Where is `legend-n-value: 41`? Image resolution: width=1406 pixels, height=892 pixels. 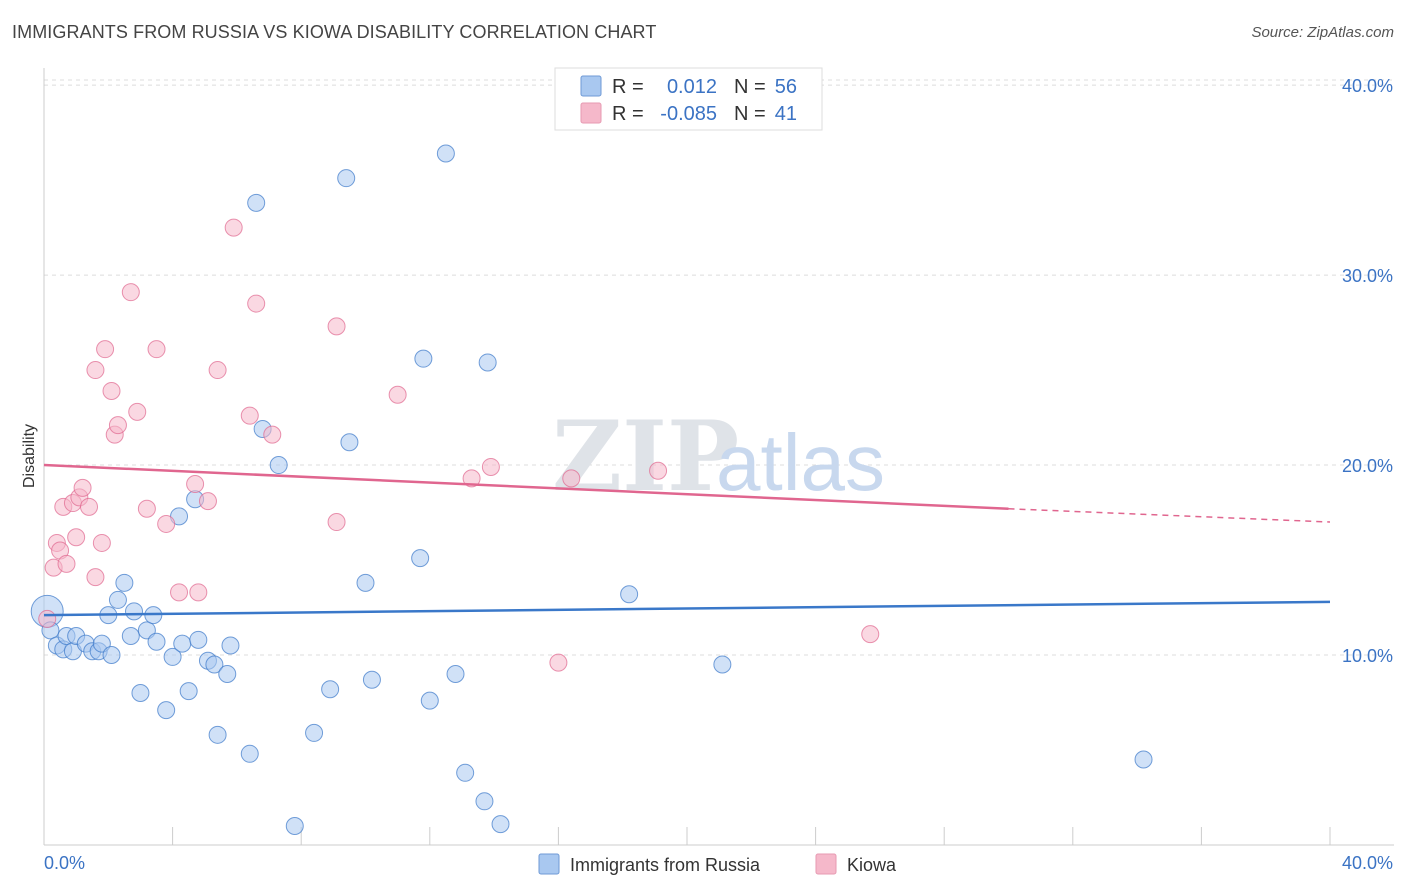
legend-n-value: 41 is located at coordinates (786, 114).